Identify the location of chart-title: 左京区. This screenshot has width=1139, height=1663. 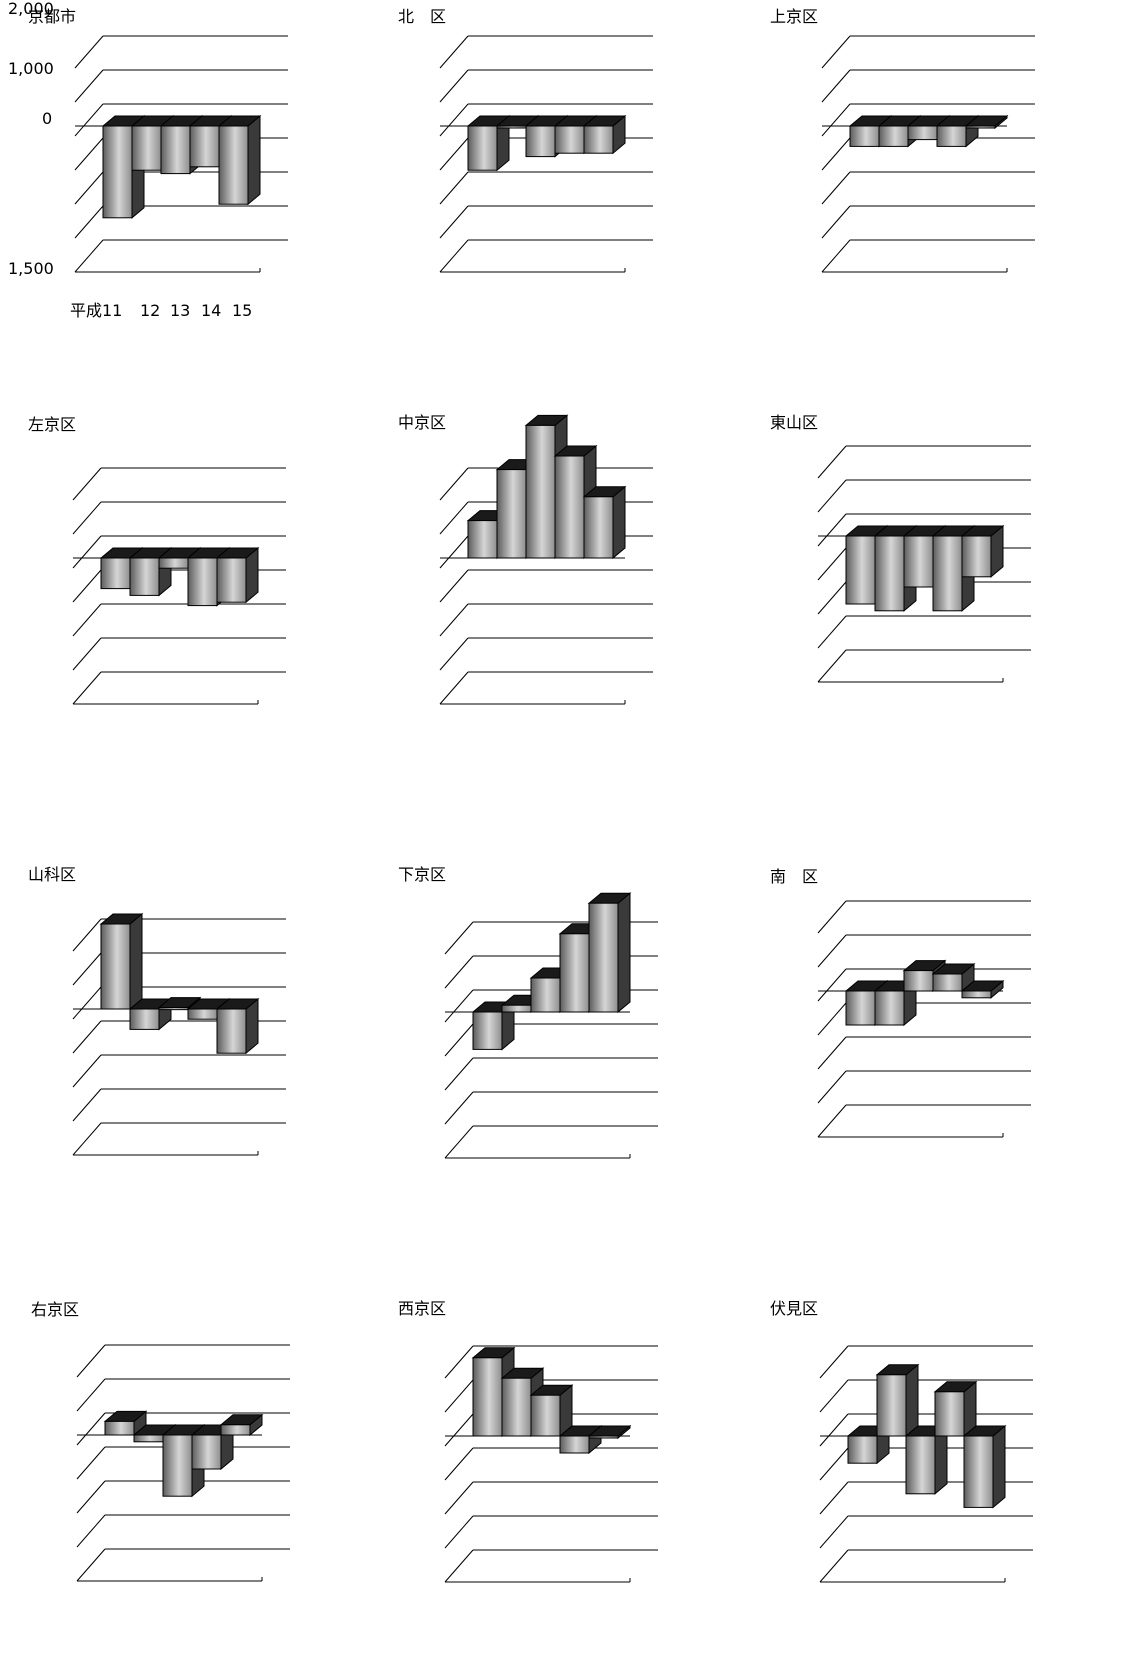
(52, 424).